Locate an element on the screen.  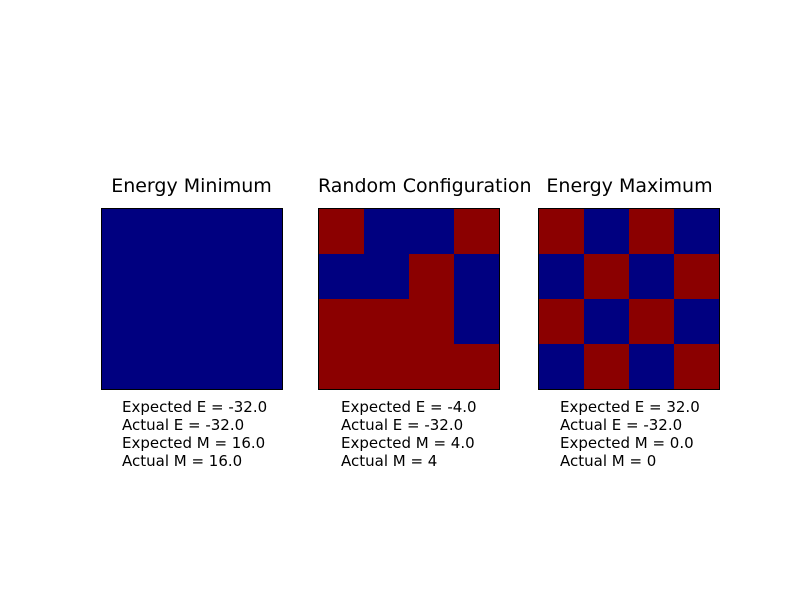
panel-title-random-configuration: Random Configuration is located at coordinates (425, 186).